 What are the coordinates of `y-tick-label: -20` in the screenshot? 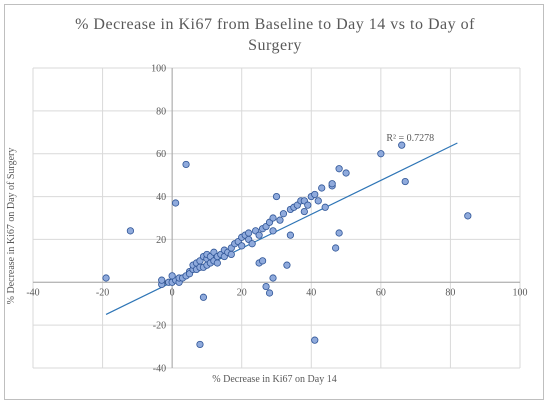 It's located at (159, 326).